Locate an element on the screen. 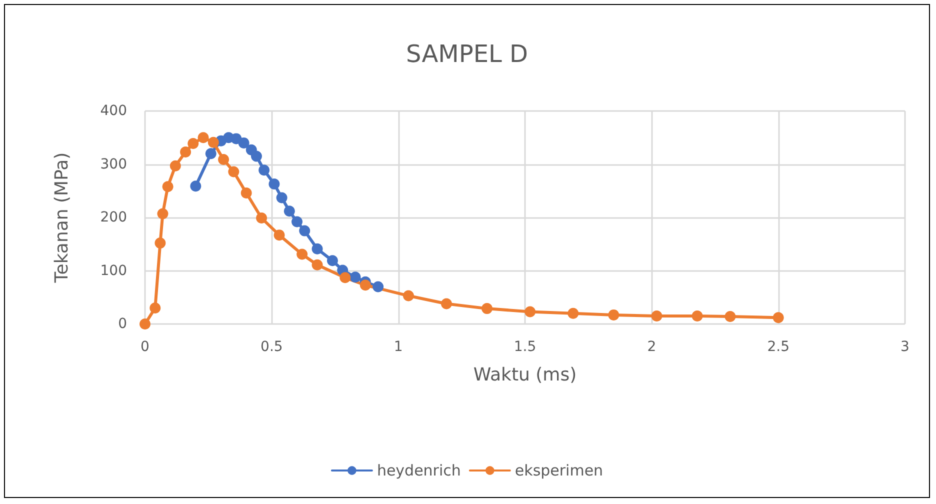 The image size is (936, 504). chart-title: SAMPEL D is located at coordinates (467, 54).